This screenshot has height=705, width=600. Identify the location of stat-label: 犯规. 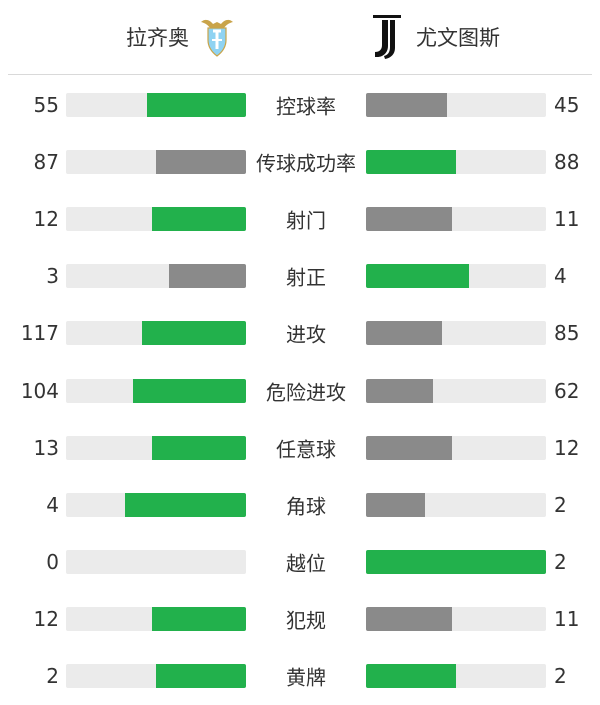
(306, 620).